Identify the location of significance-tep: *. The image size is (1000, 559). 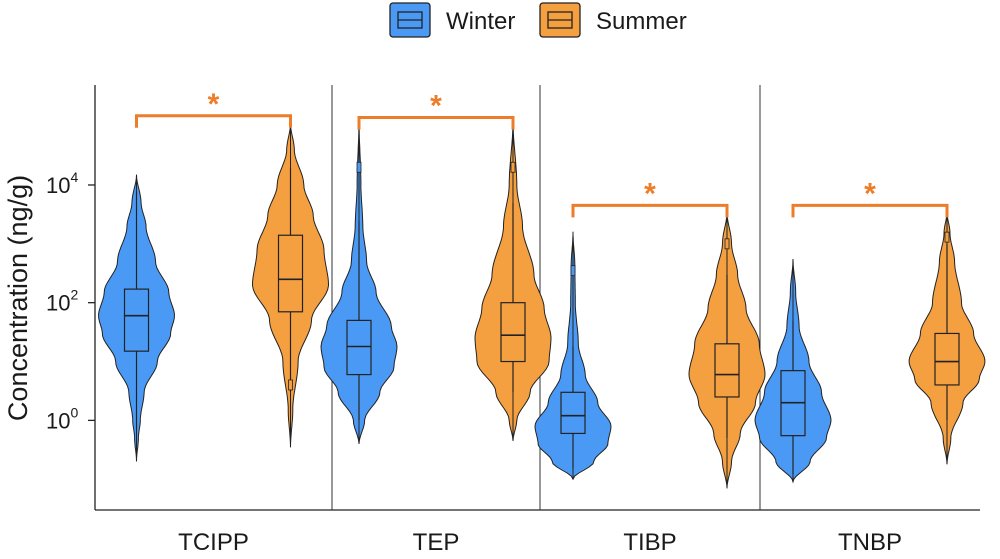
(436, 110).